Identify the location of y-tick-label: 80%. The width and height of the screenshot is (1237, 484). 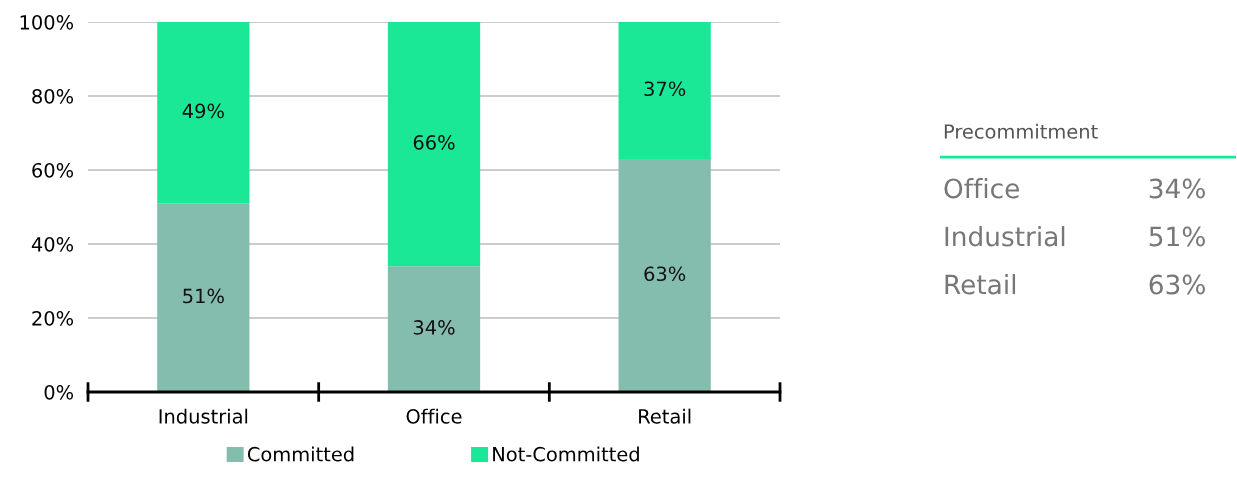
(53, 96).